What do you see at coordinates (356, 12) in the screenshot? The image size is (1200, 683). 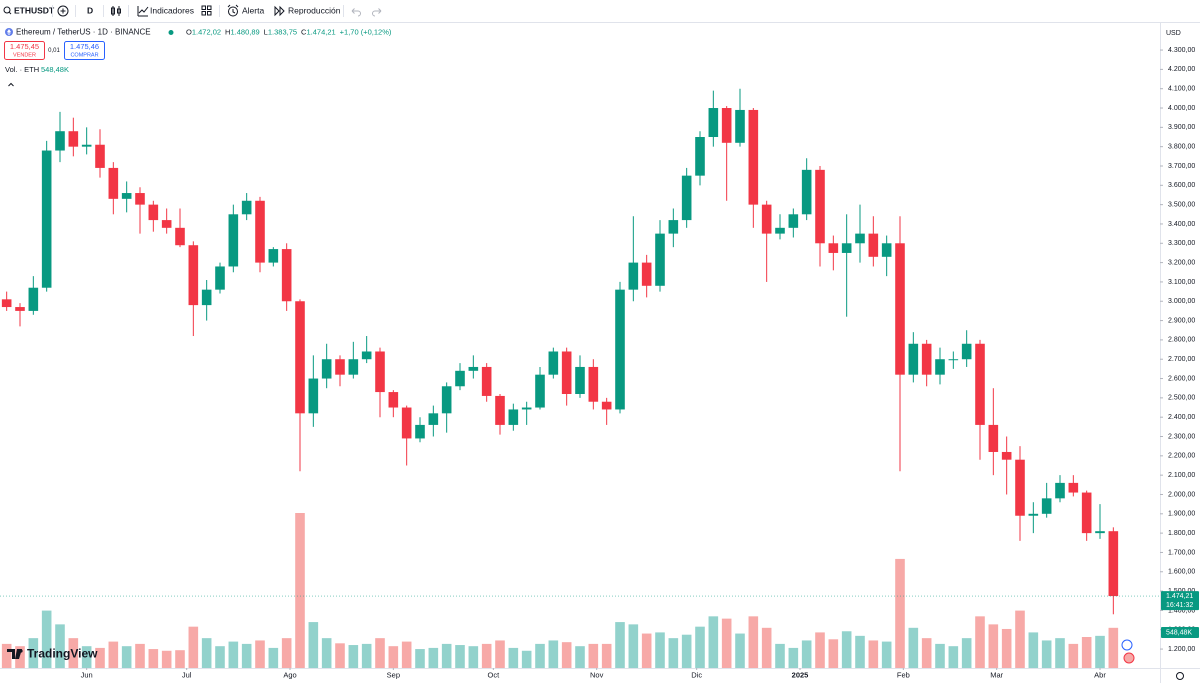 I see `undo-button` at bounding box center [356, 12].